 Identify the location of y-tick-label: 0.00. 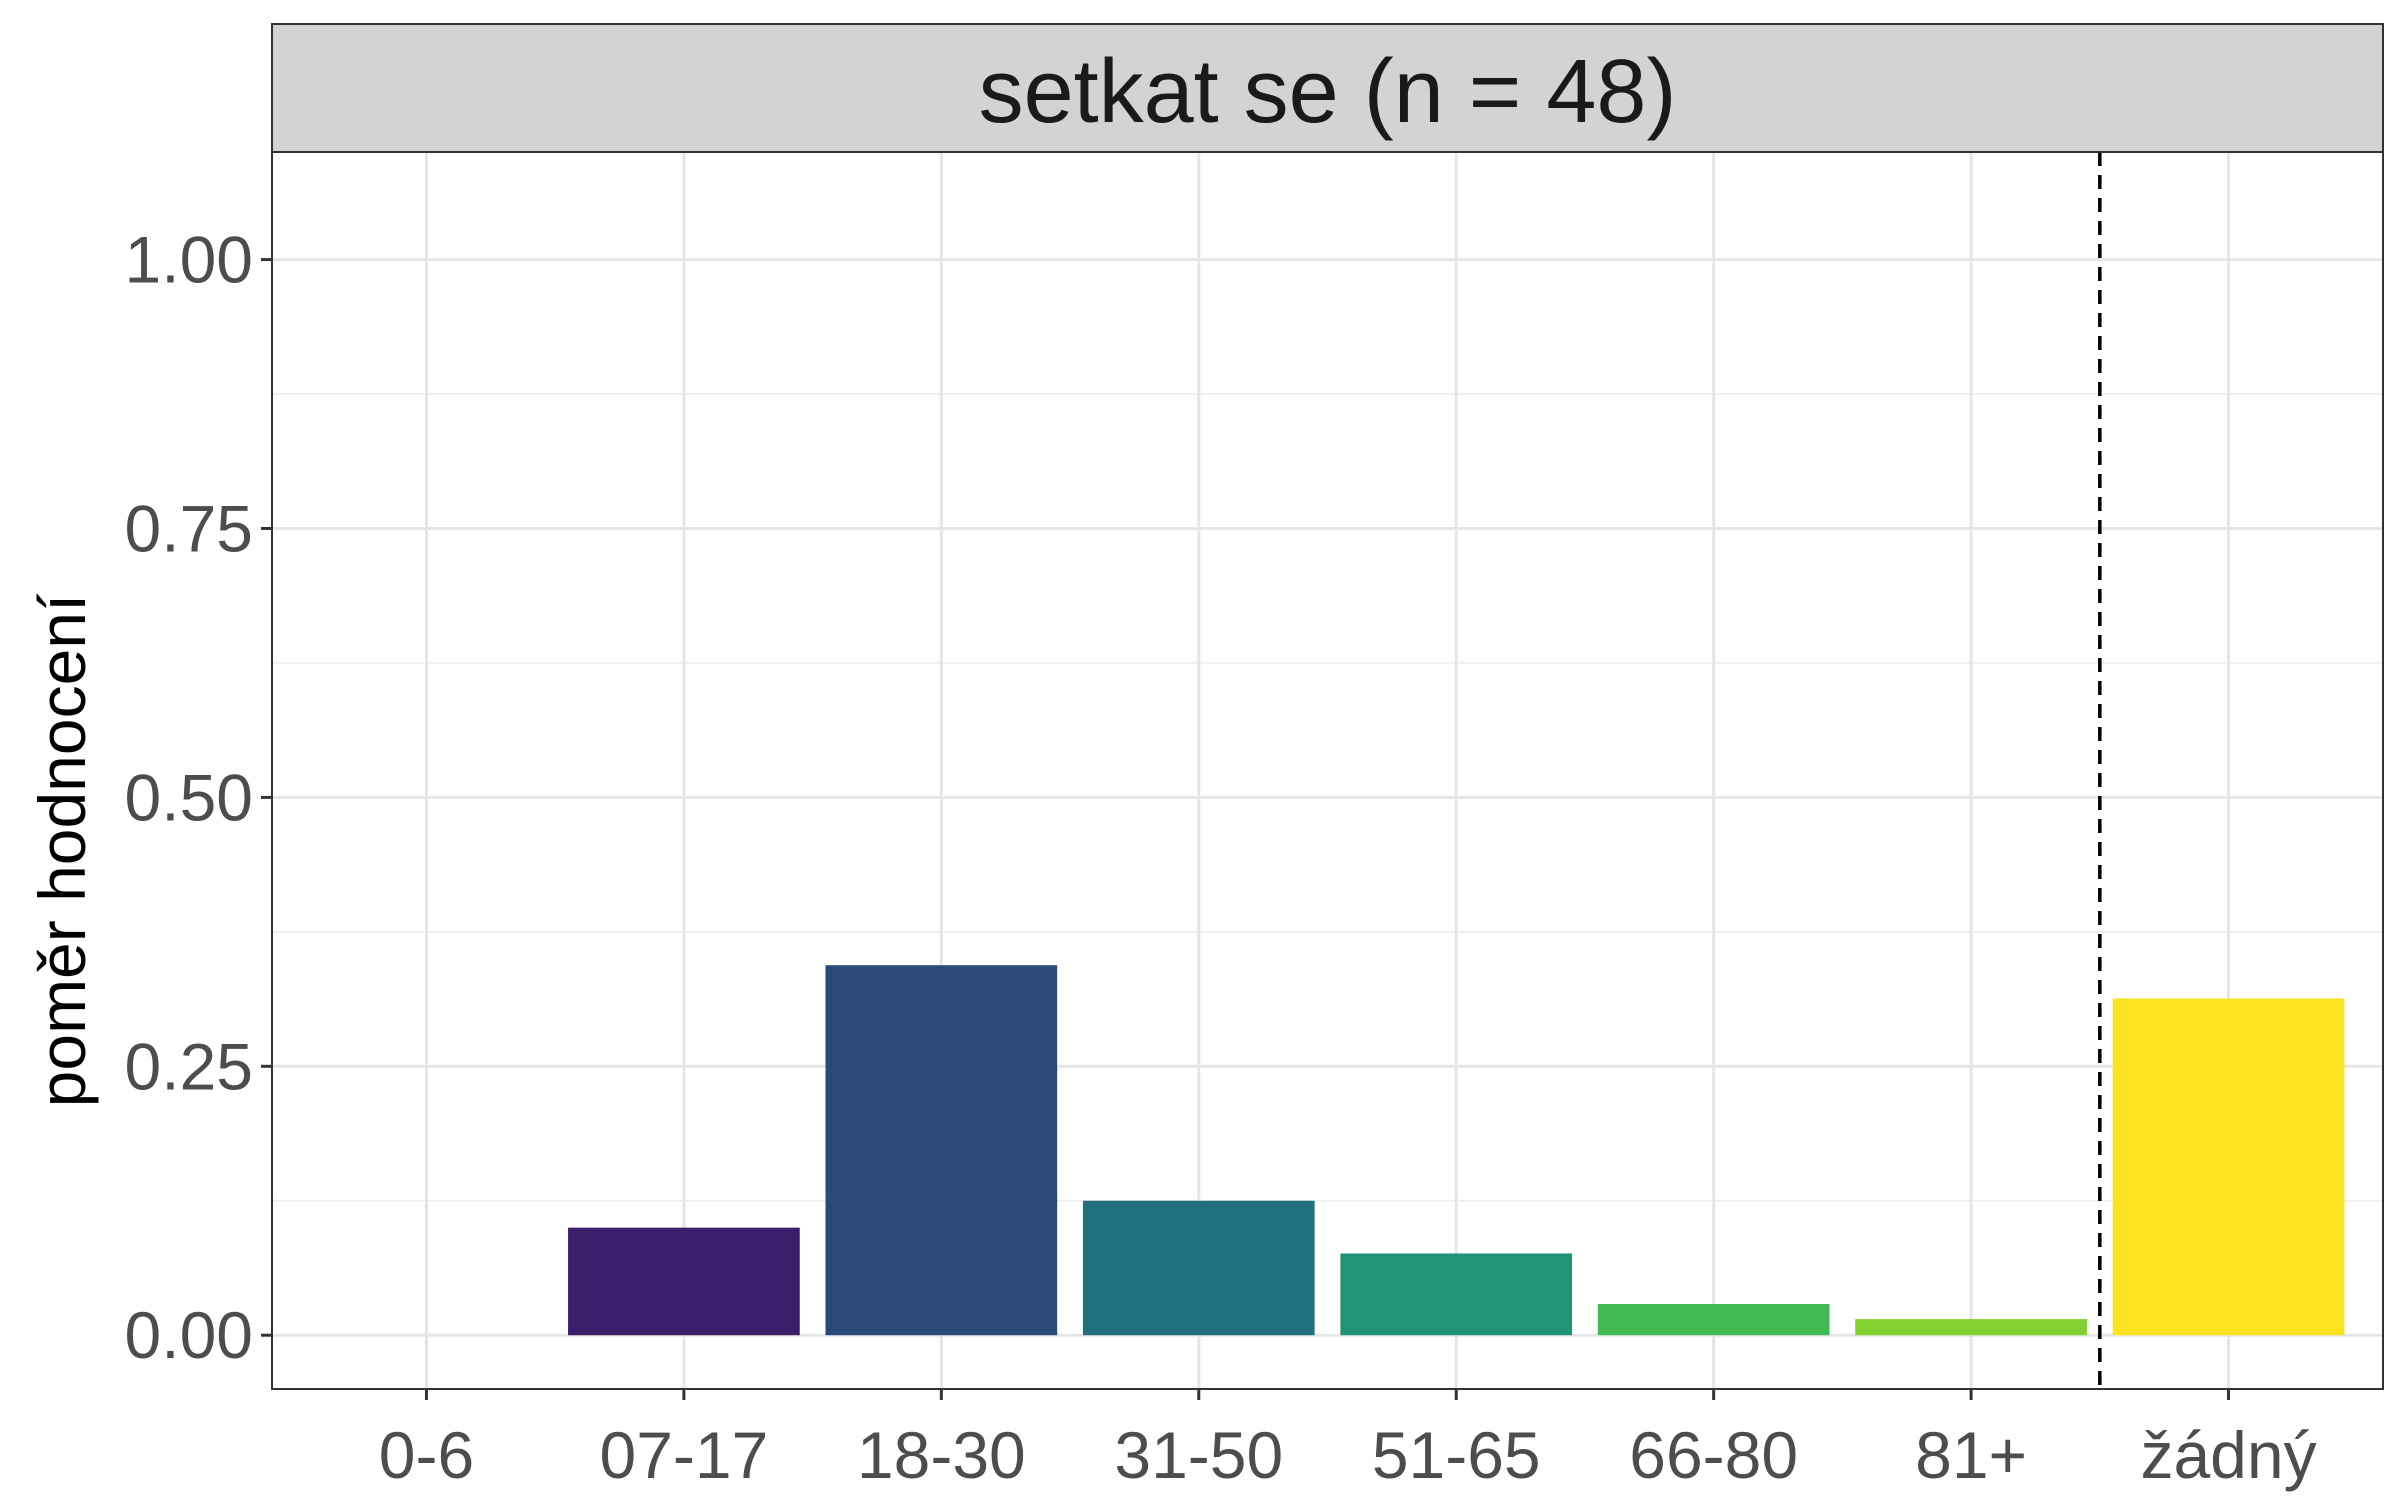
(189, 1335).